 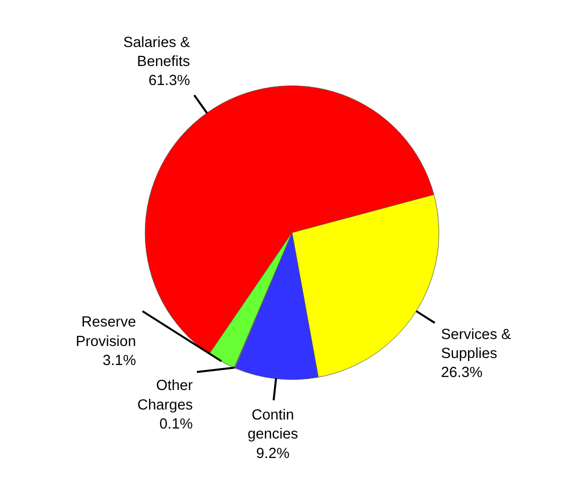 What do you see at coordinates (476, 344) in the screenshot?
I see `slice-label: Services & Supplies` at bounding box center [476, 344].